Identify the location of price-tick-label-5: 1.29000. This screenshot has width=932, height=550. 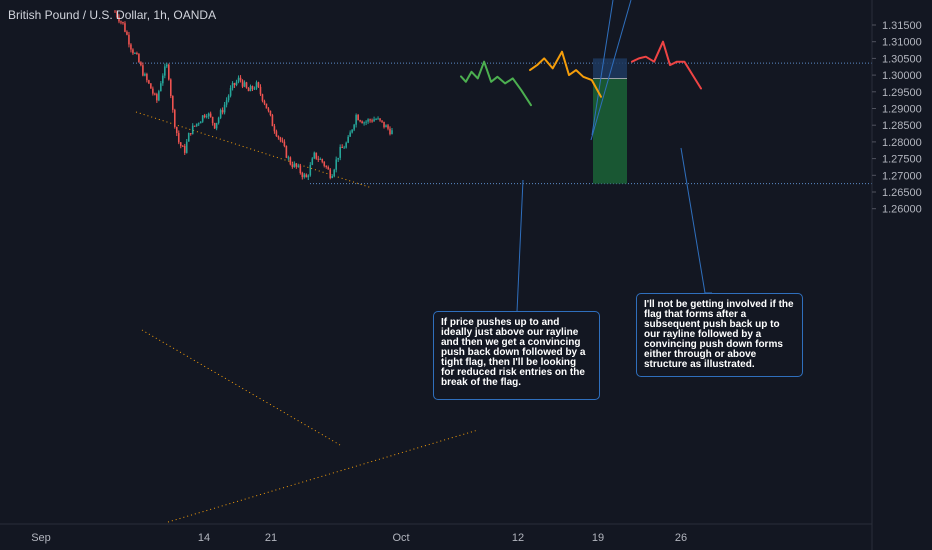
(902, 110).